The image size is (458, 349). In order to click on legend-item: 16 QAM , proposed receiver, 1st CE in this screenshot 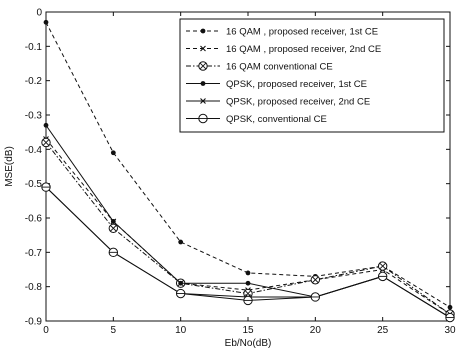, I will do `click(282, 32)`.